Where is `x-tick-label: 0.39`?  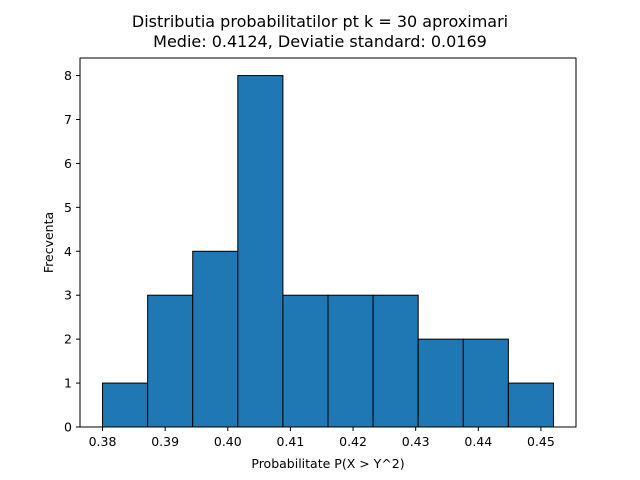 x-tick-label: 0.39 is located at coordinates (165, 441).